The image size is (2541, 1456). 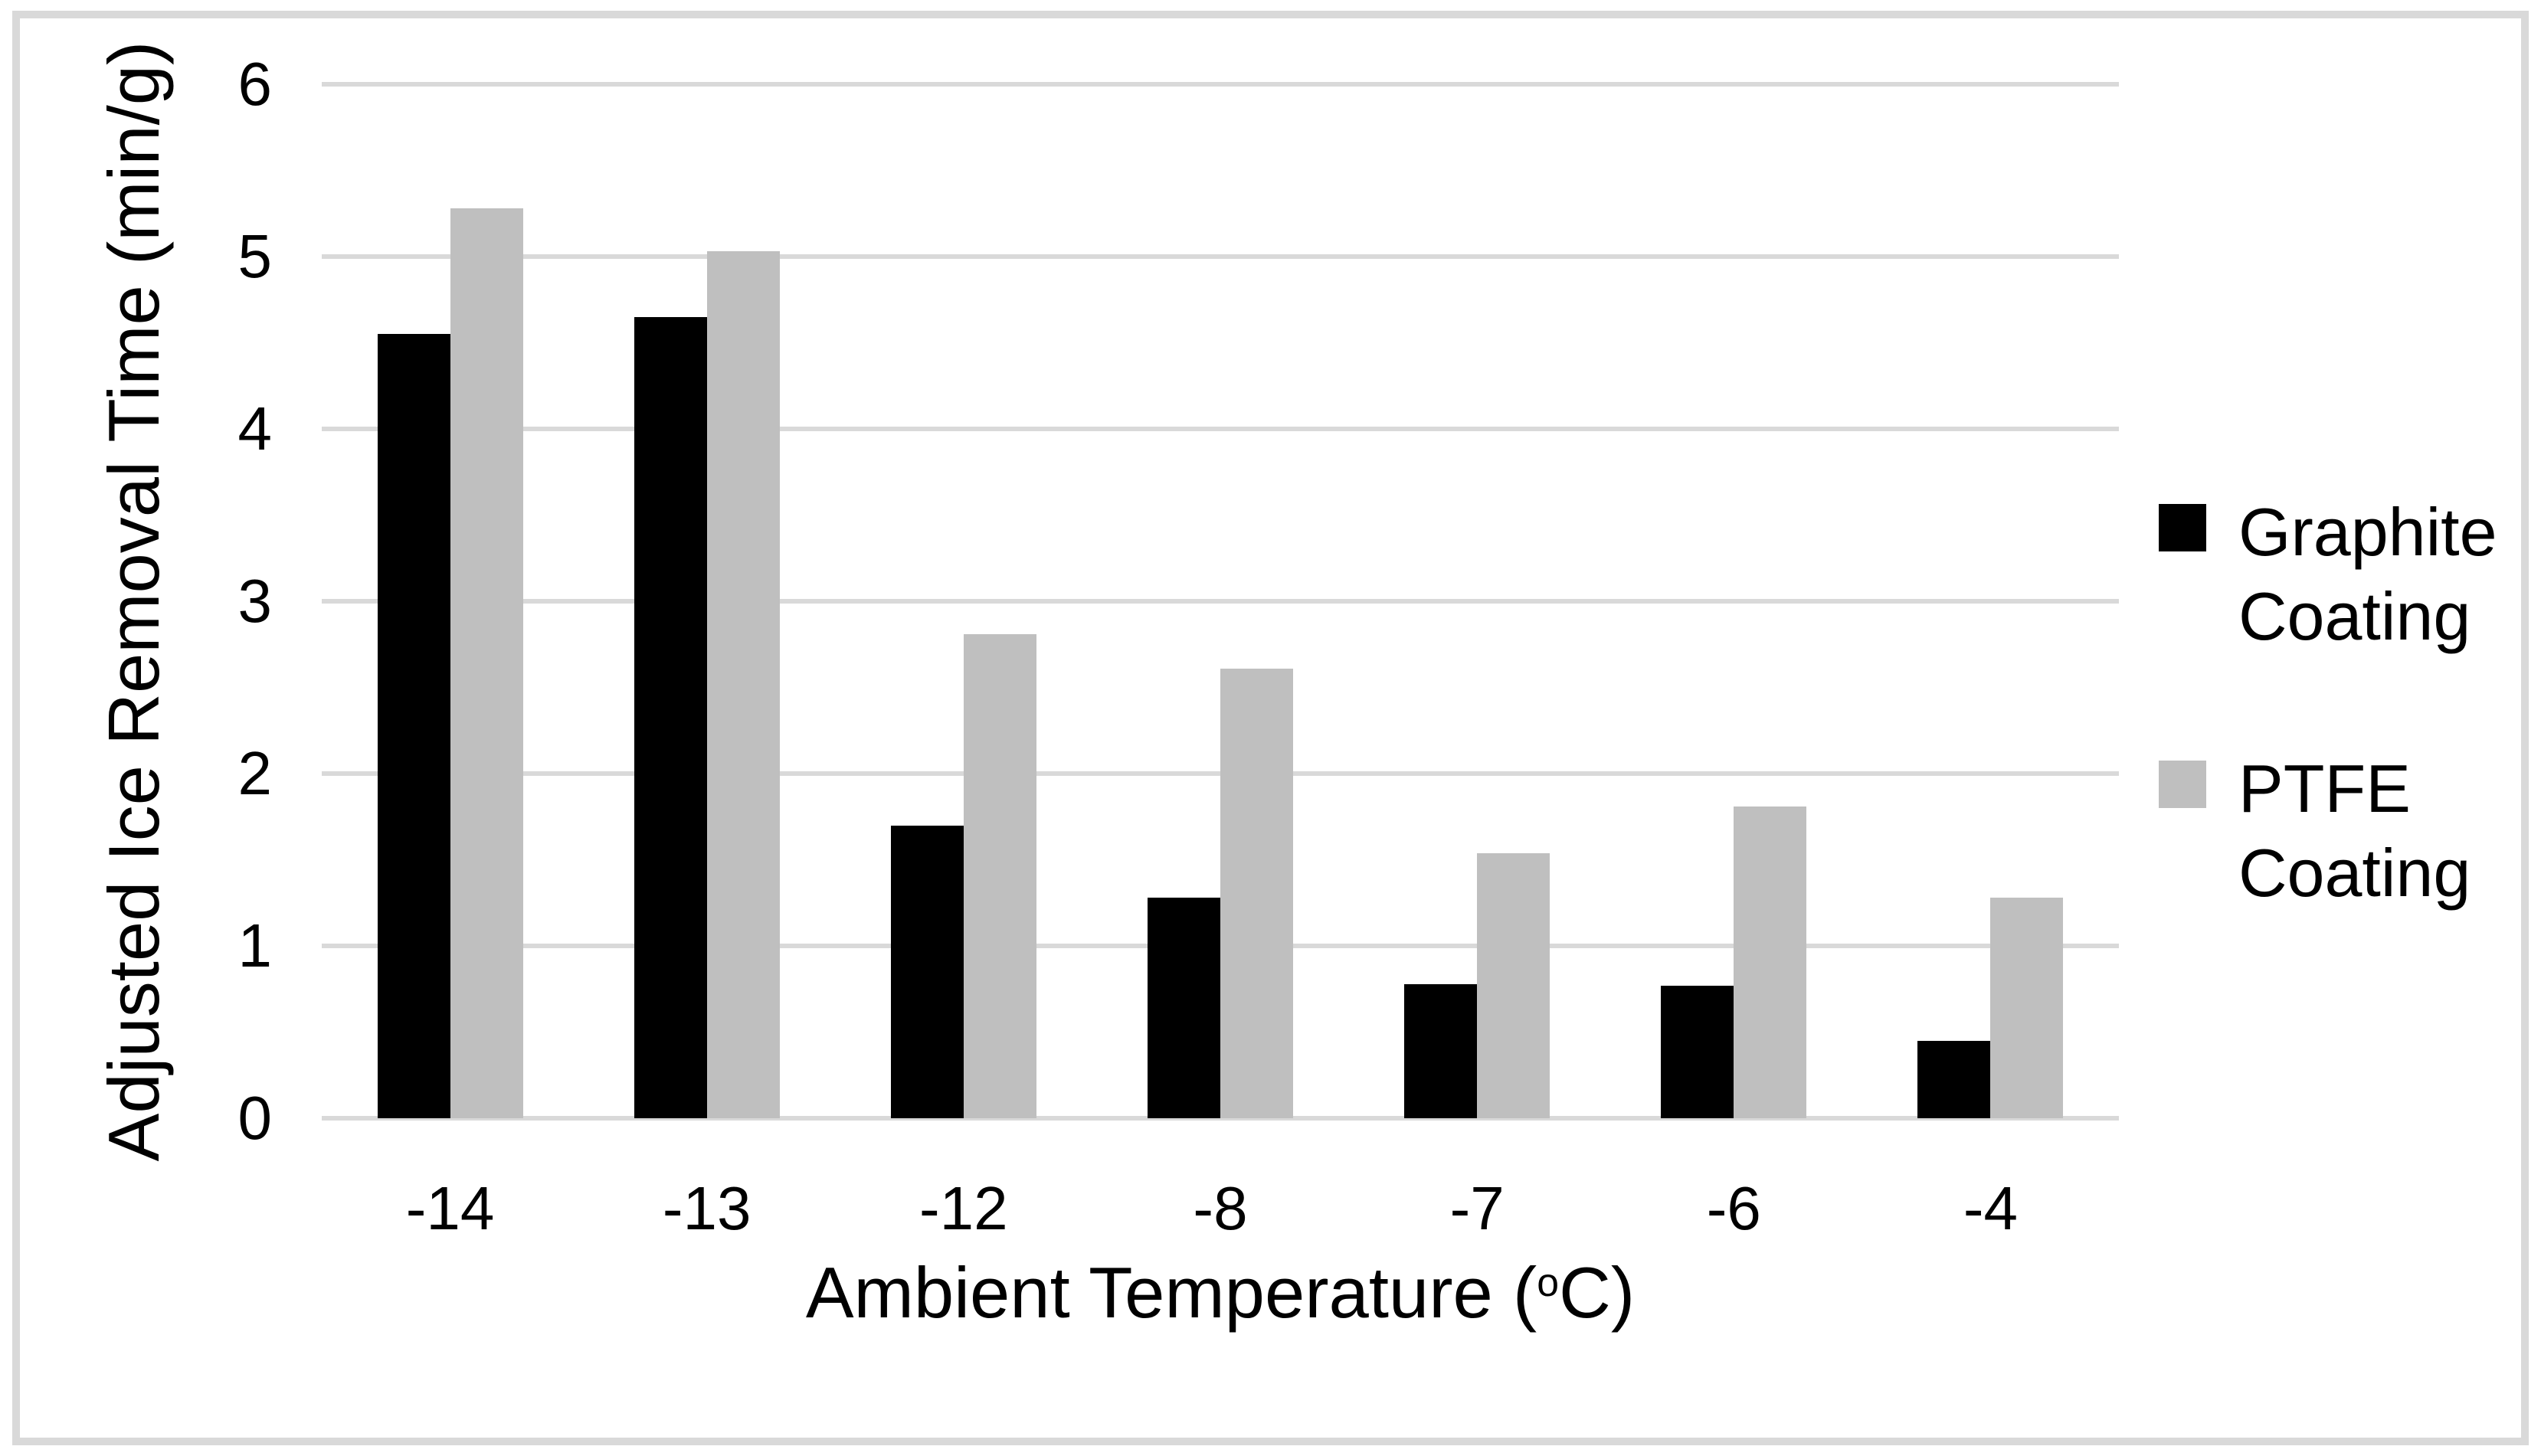 What do you see at coordinates (706, 1208) in the screenshot?
I see `x-tick-label--13: -13` at bounding box center [706, 1208].